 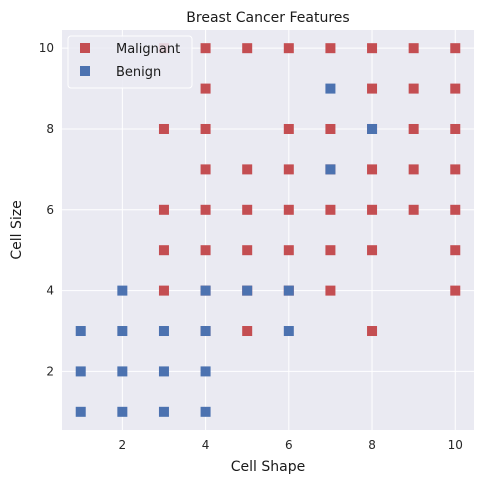 What do you see at coordinates (50, 371) in the screenshot?
I see `y-tick-label: 2` at bounding box center [50, 371].